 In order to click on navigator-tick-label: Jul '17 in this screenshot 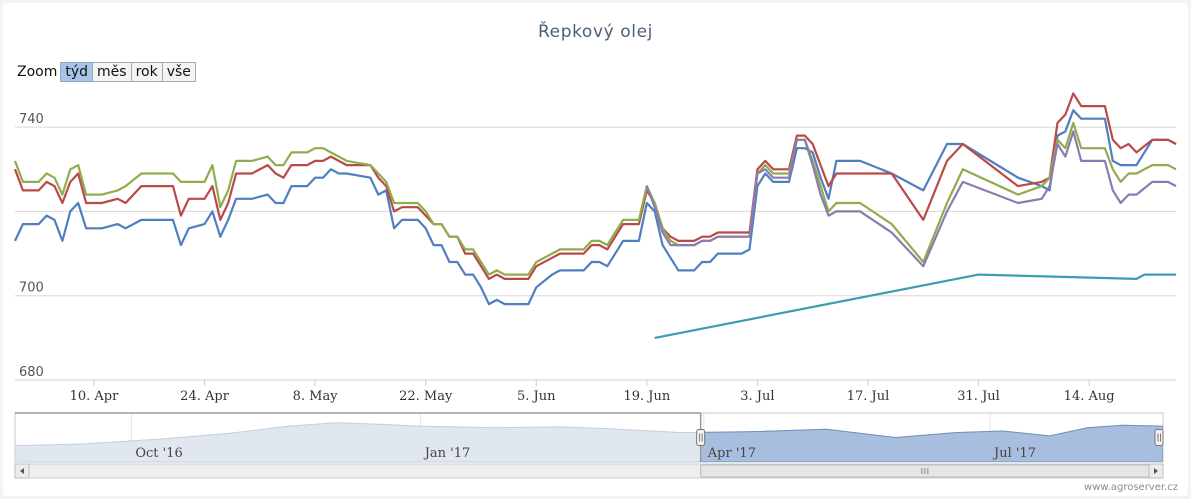, I will do `click(1014, 453)`.